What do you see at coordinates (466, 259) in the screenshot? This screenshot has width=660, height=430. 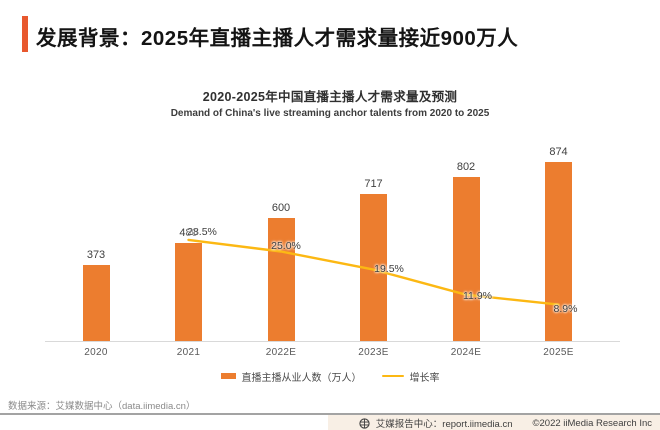 I see `bar-2024E` at bounding box center [466, 259].